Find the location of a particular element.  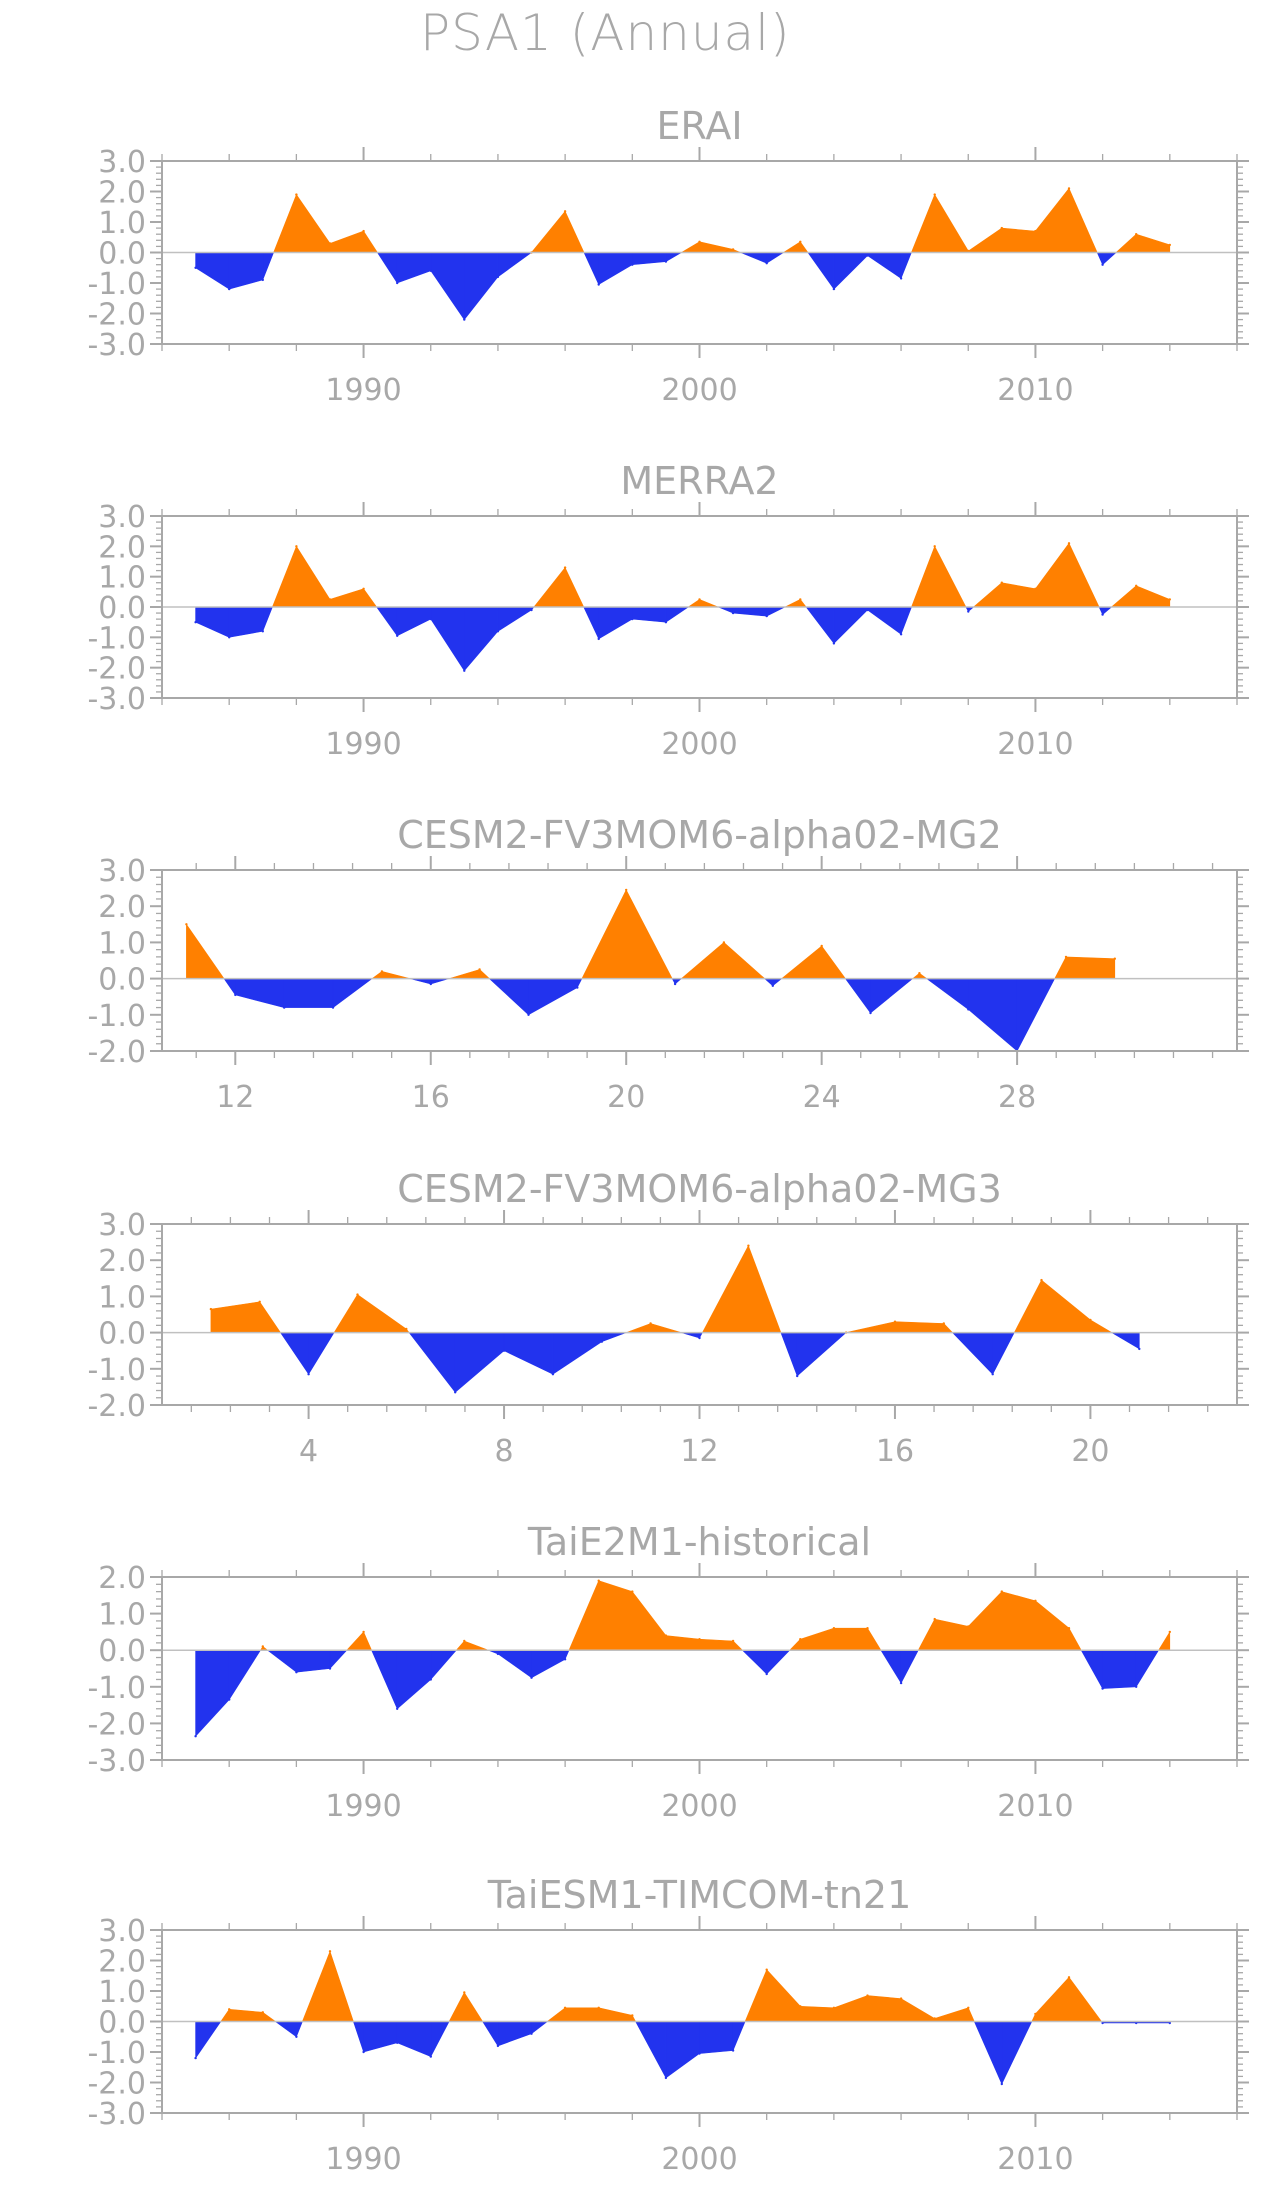

y-tick-label: 0.0 is located at coordinates (122, 2023).